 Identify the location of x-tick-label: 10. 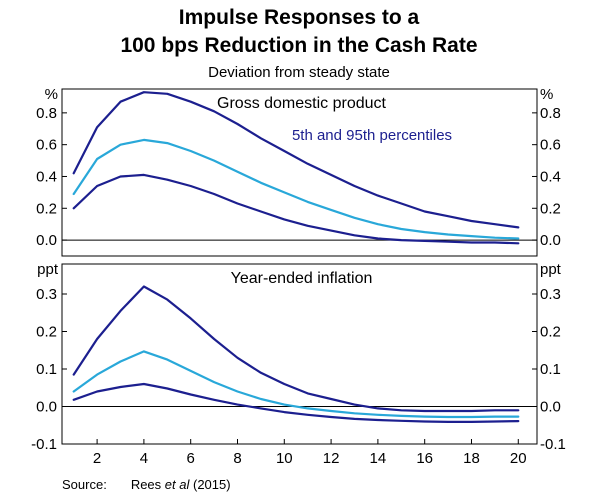
(284, 458).